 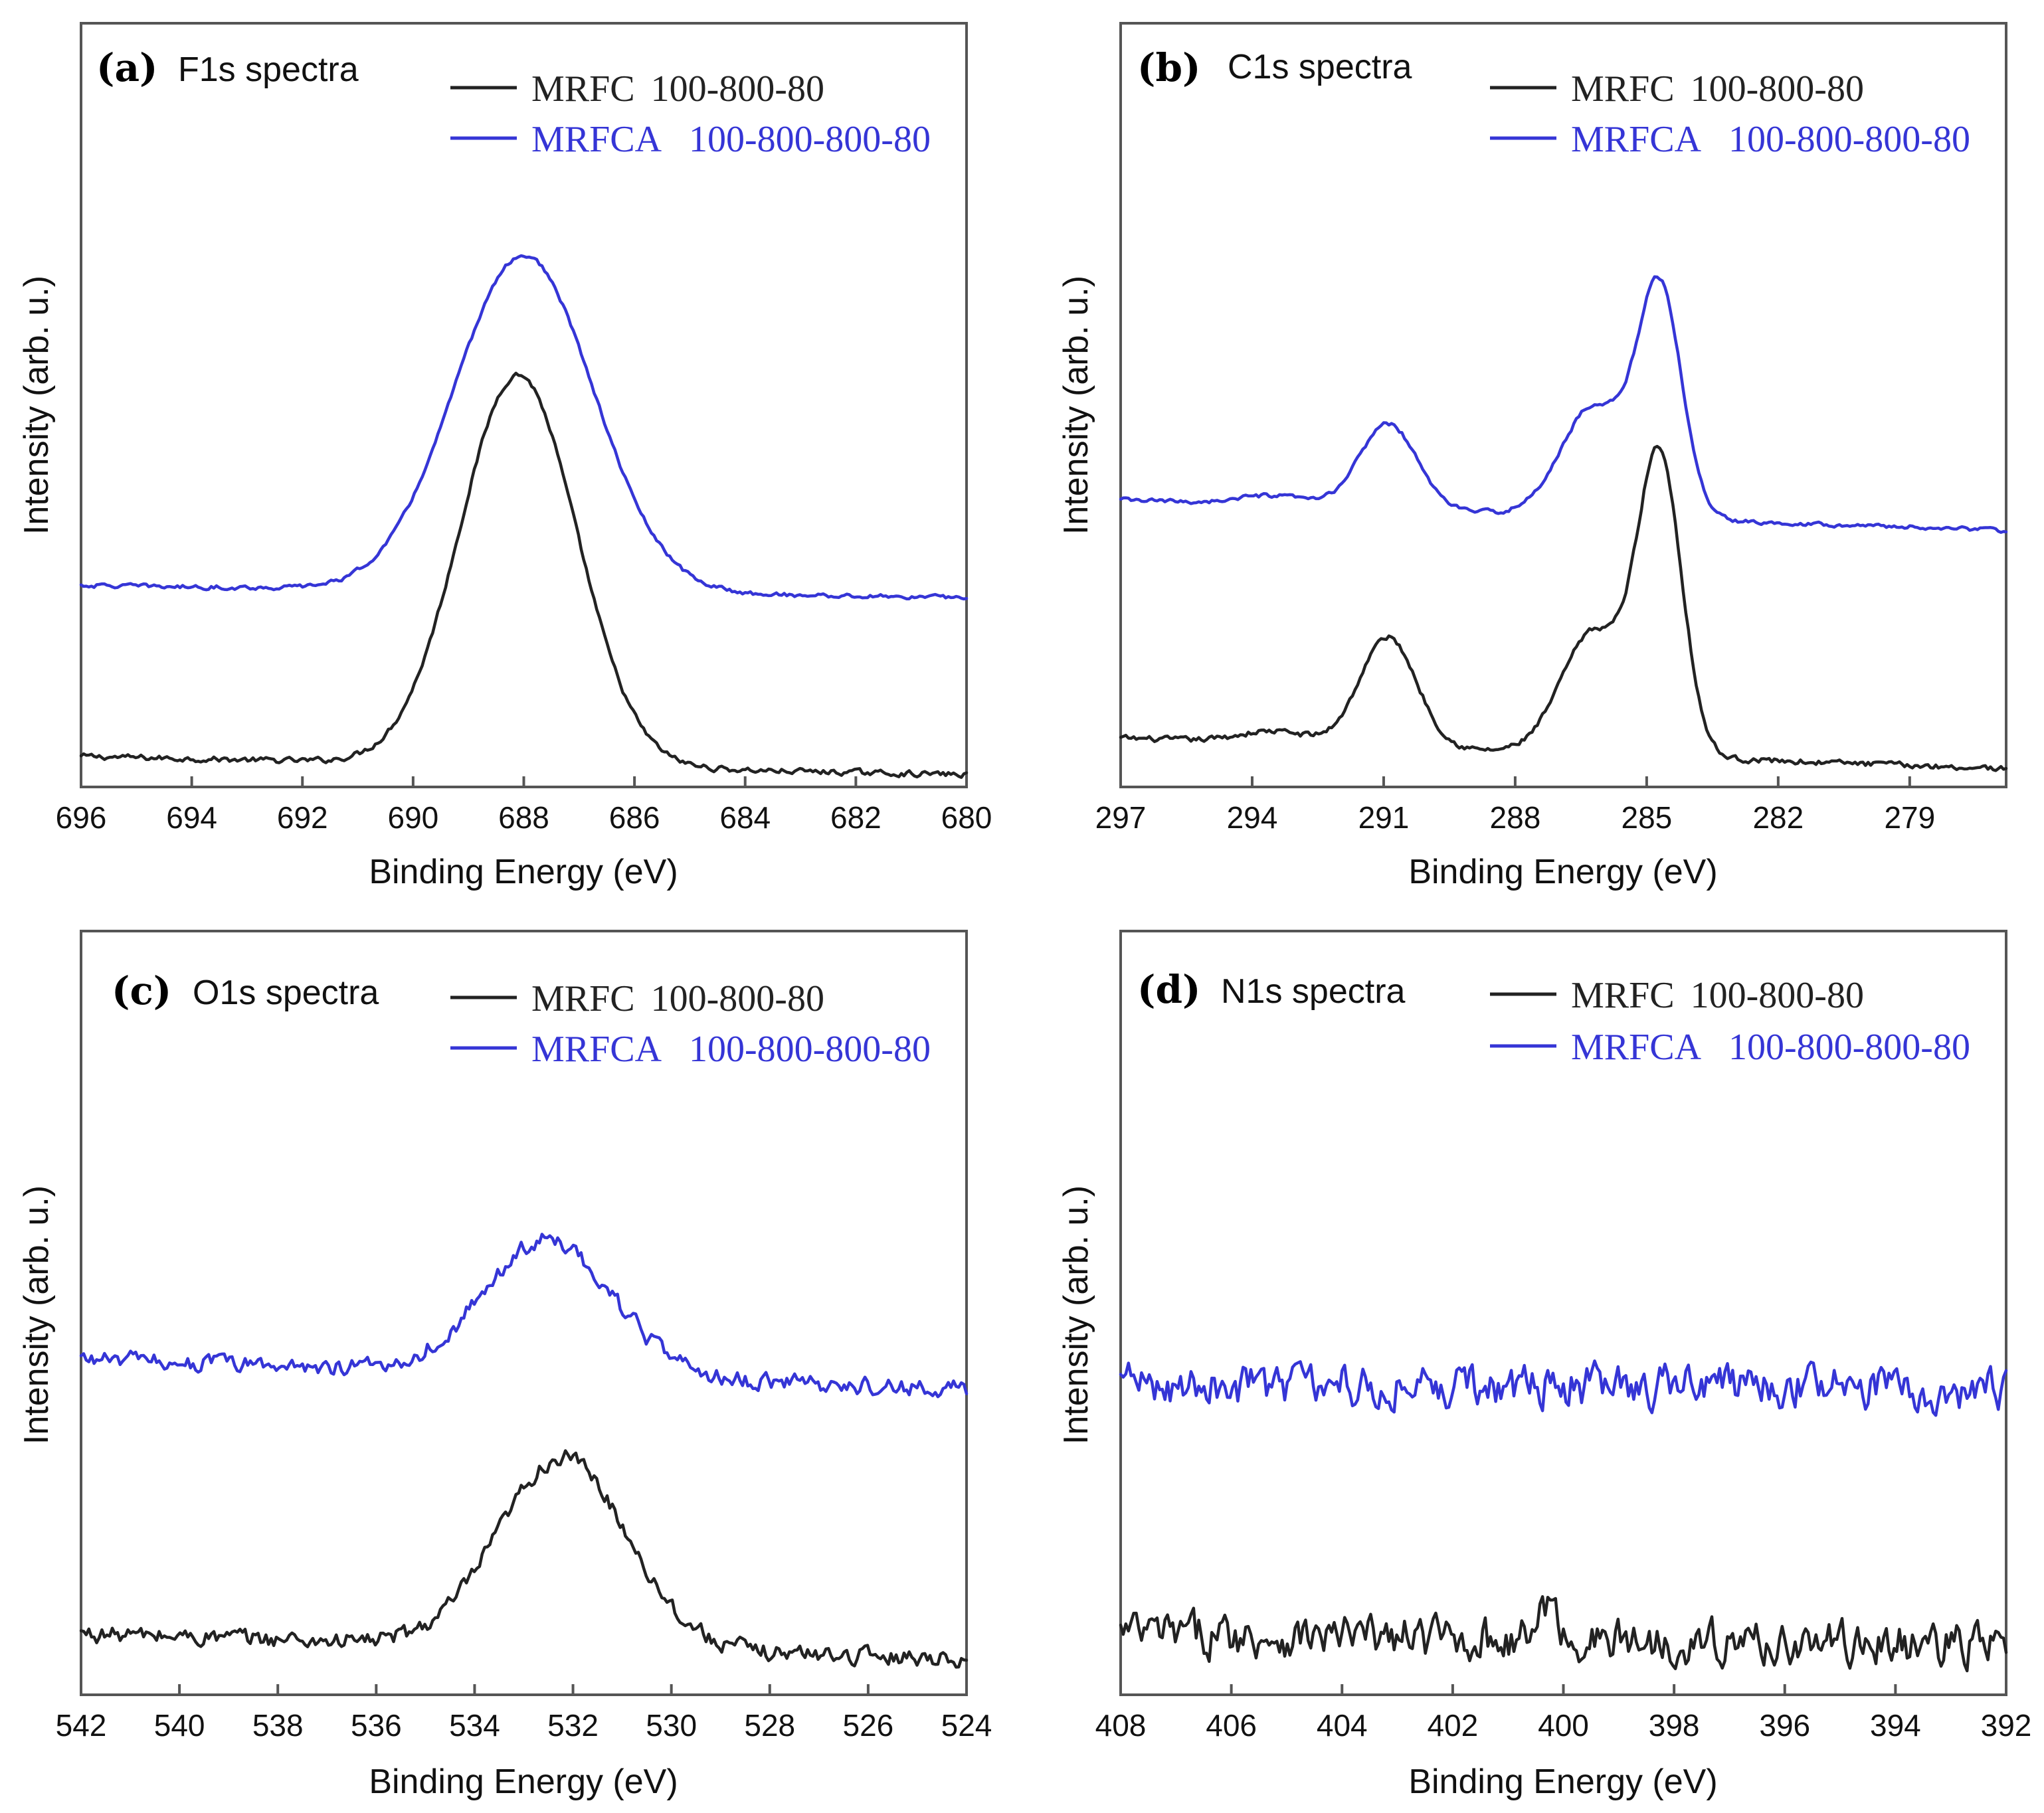 I want to click on x-tick-label: 542, so click(x=82, y=1725).